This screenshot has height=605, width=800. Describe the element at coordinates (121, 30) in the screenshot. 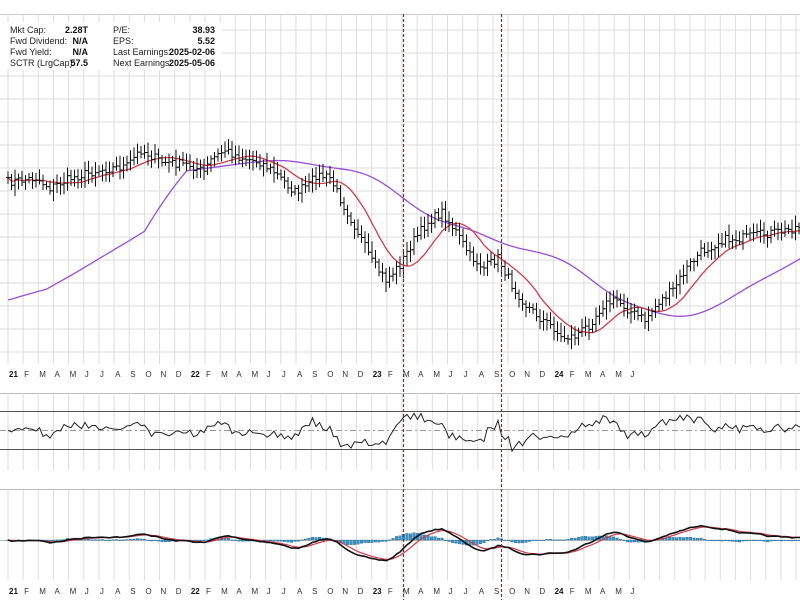

I see `pe-label: P/E:` at that location.